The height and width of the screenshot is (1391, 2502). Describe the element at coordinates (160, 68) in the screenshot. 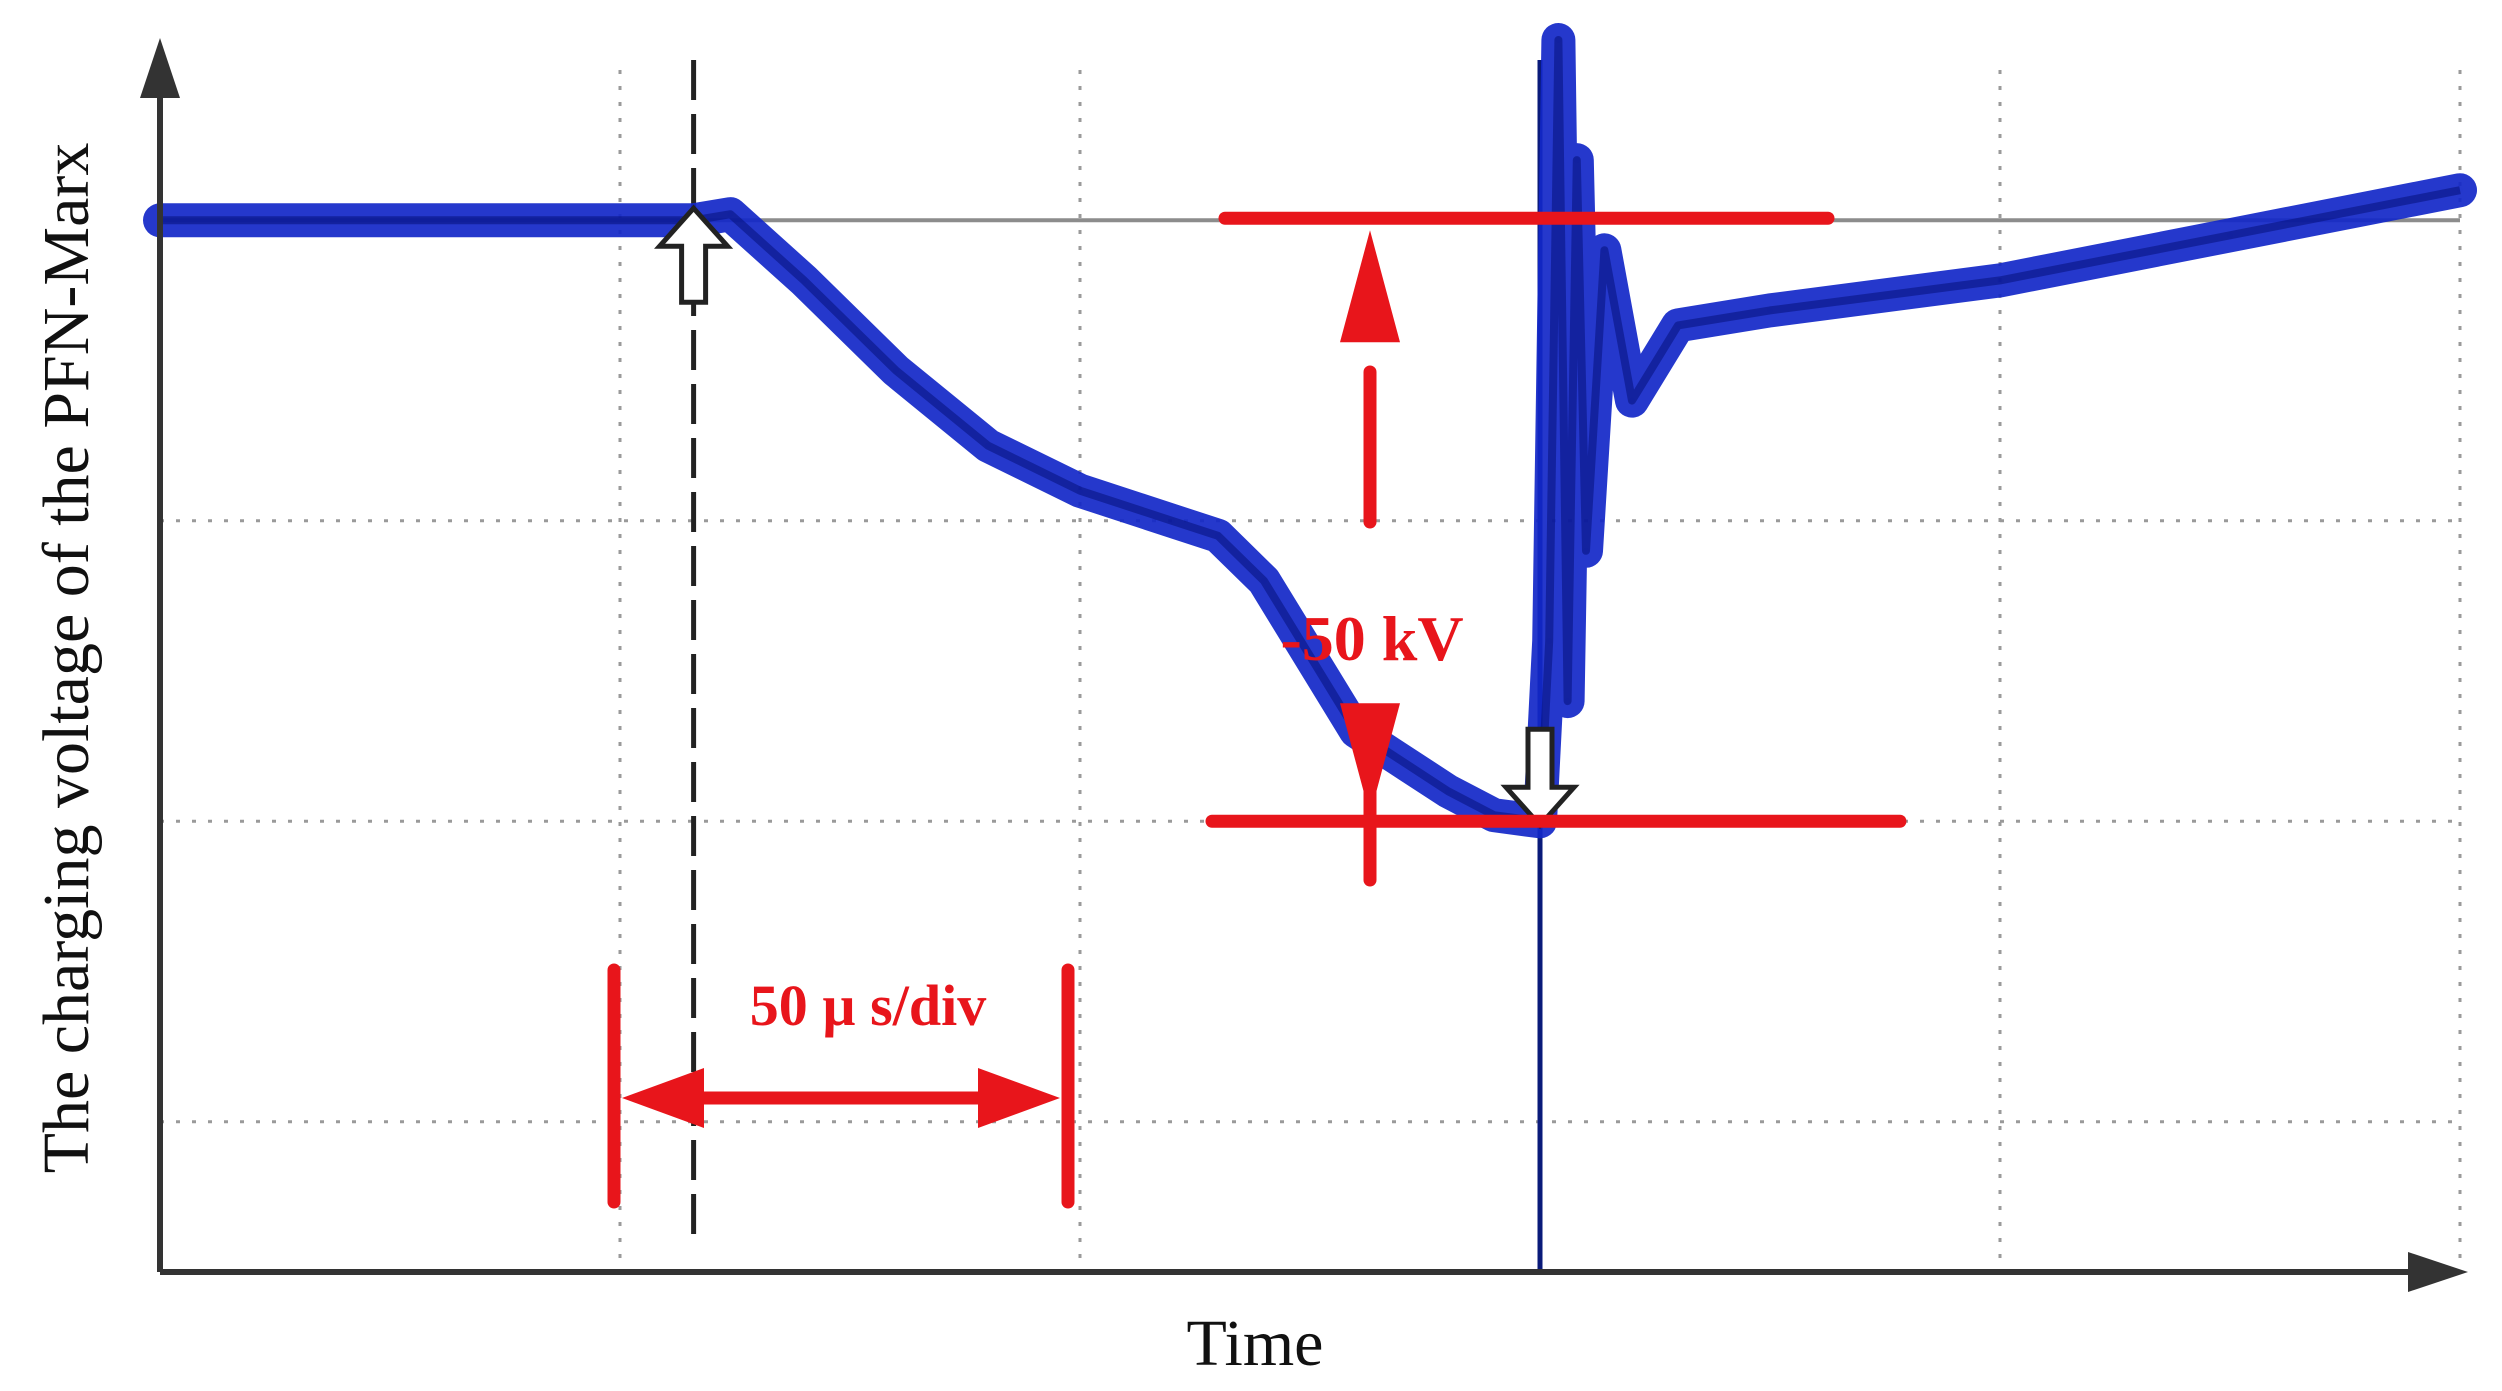

I see `y-axis-arrowhead` at that location.